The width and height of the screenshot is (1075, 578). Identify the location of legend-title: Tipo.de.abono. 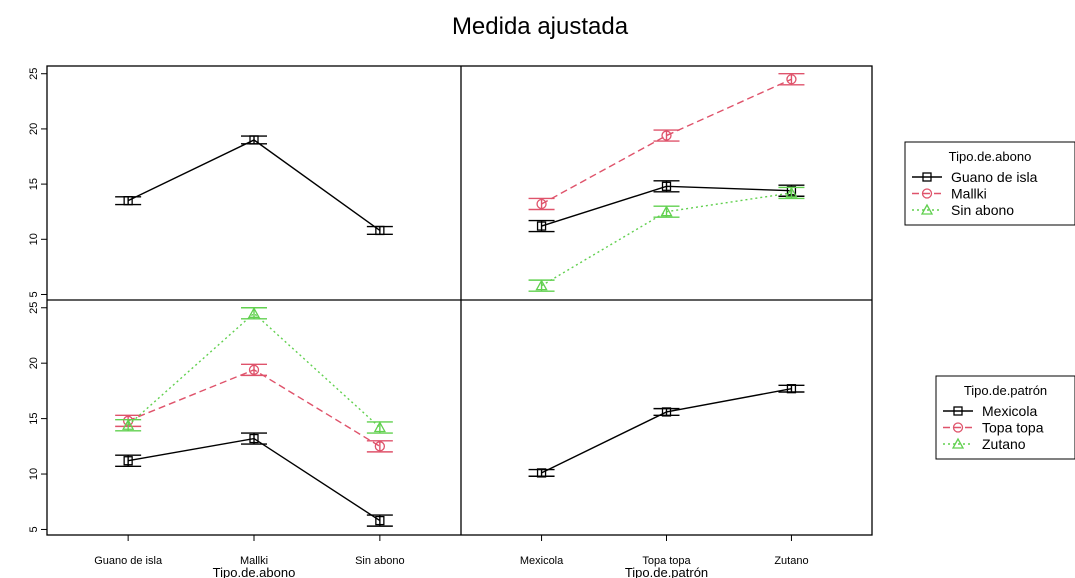
(990, 156).